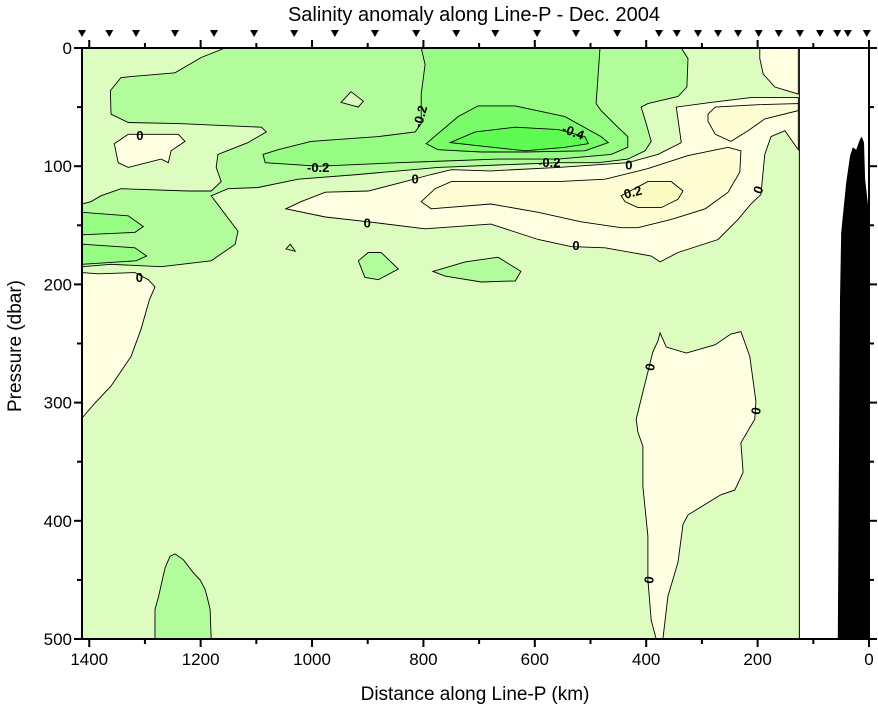 This screenshot has width=878, height=708. What do you see at coordinates (646, 659) in the screenshot?
I see `x-tick-label: 400` at bounding box center [646, 659].